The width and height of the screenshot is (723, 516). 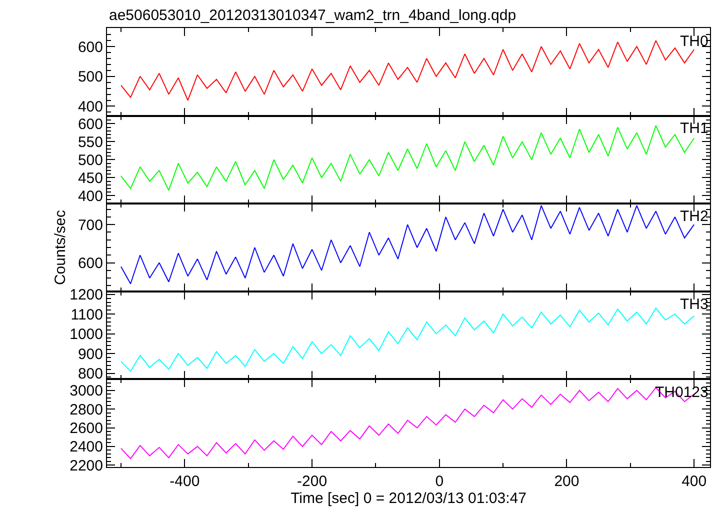 What do you see at coordinates (567, 481) in the screenshot?
I see `x-tick-label: 200` at bounding box center [567, 481].